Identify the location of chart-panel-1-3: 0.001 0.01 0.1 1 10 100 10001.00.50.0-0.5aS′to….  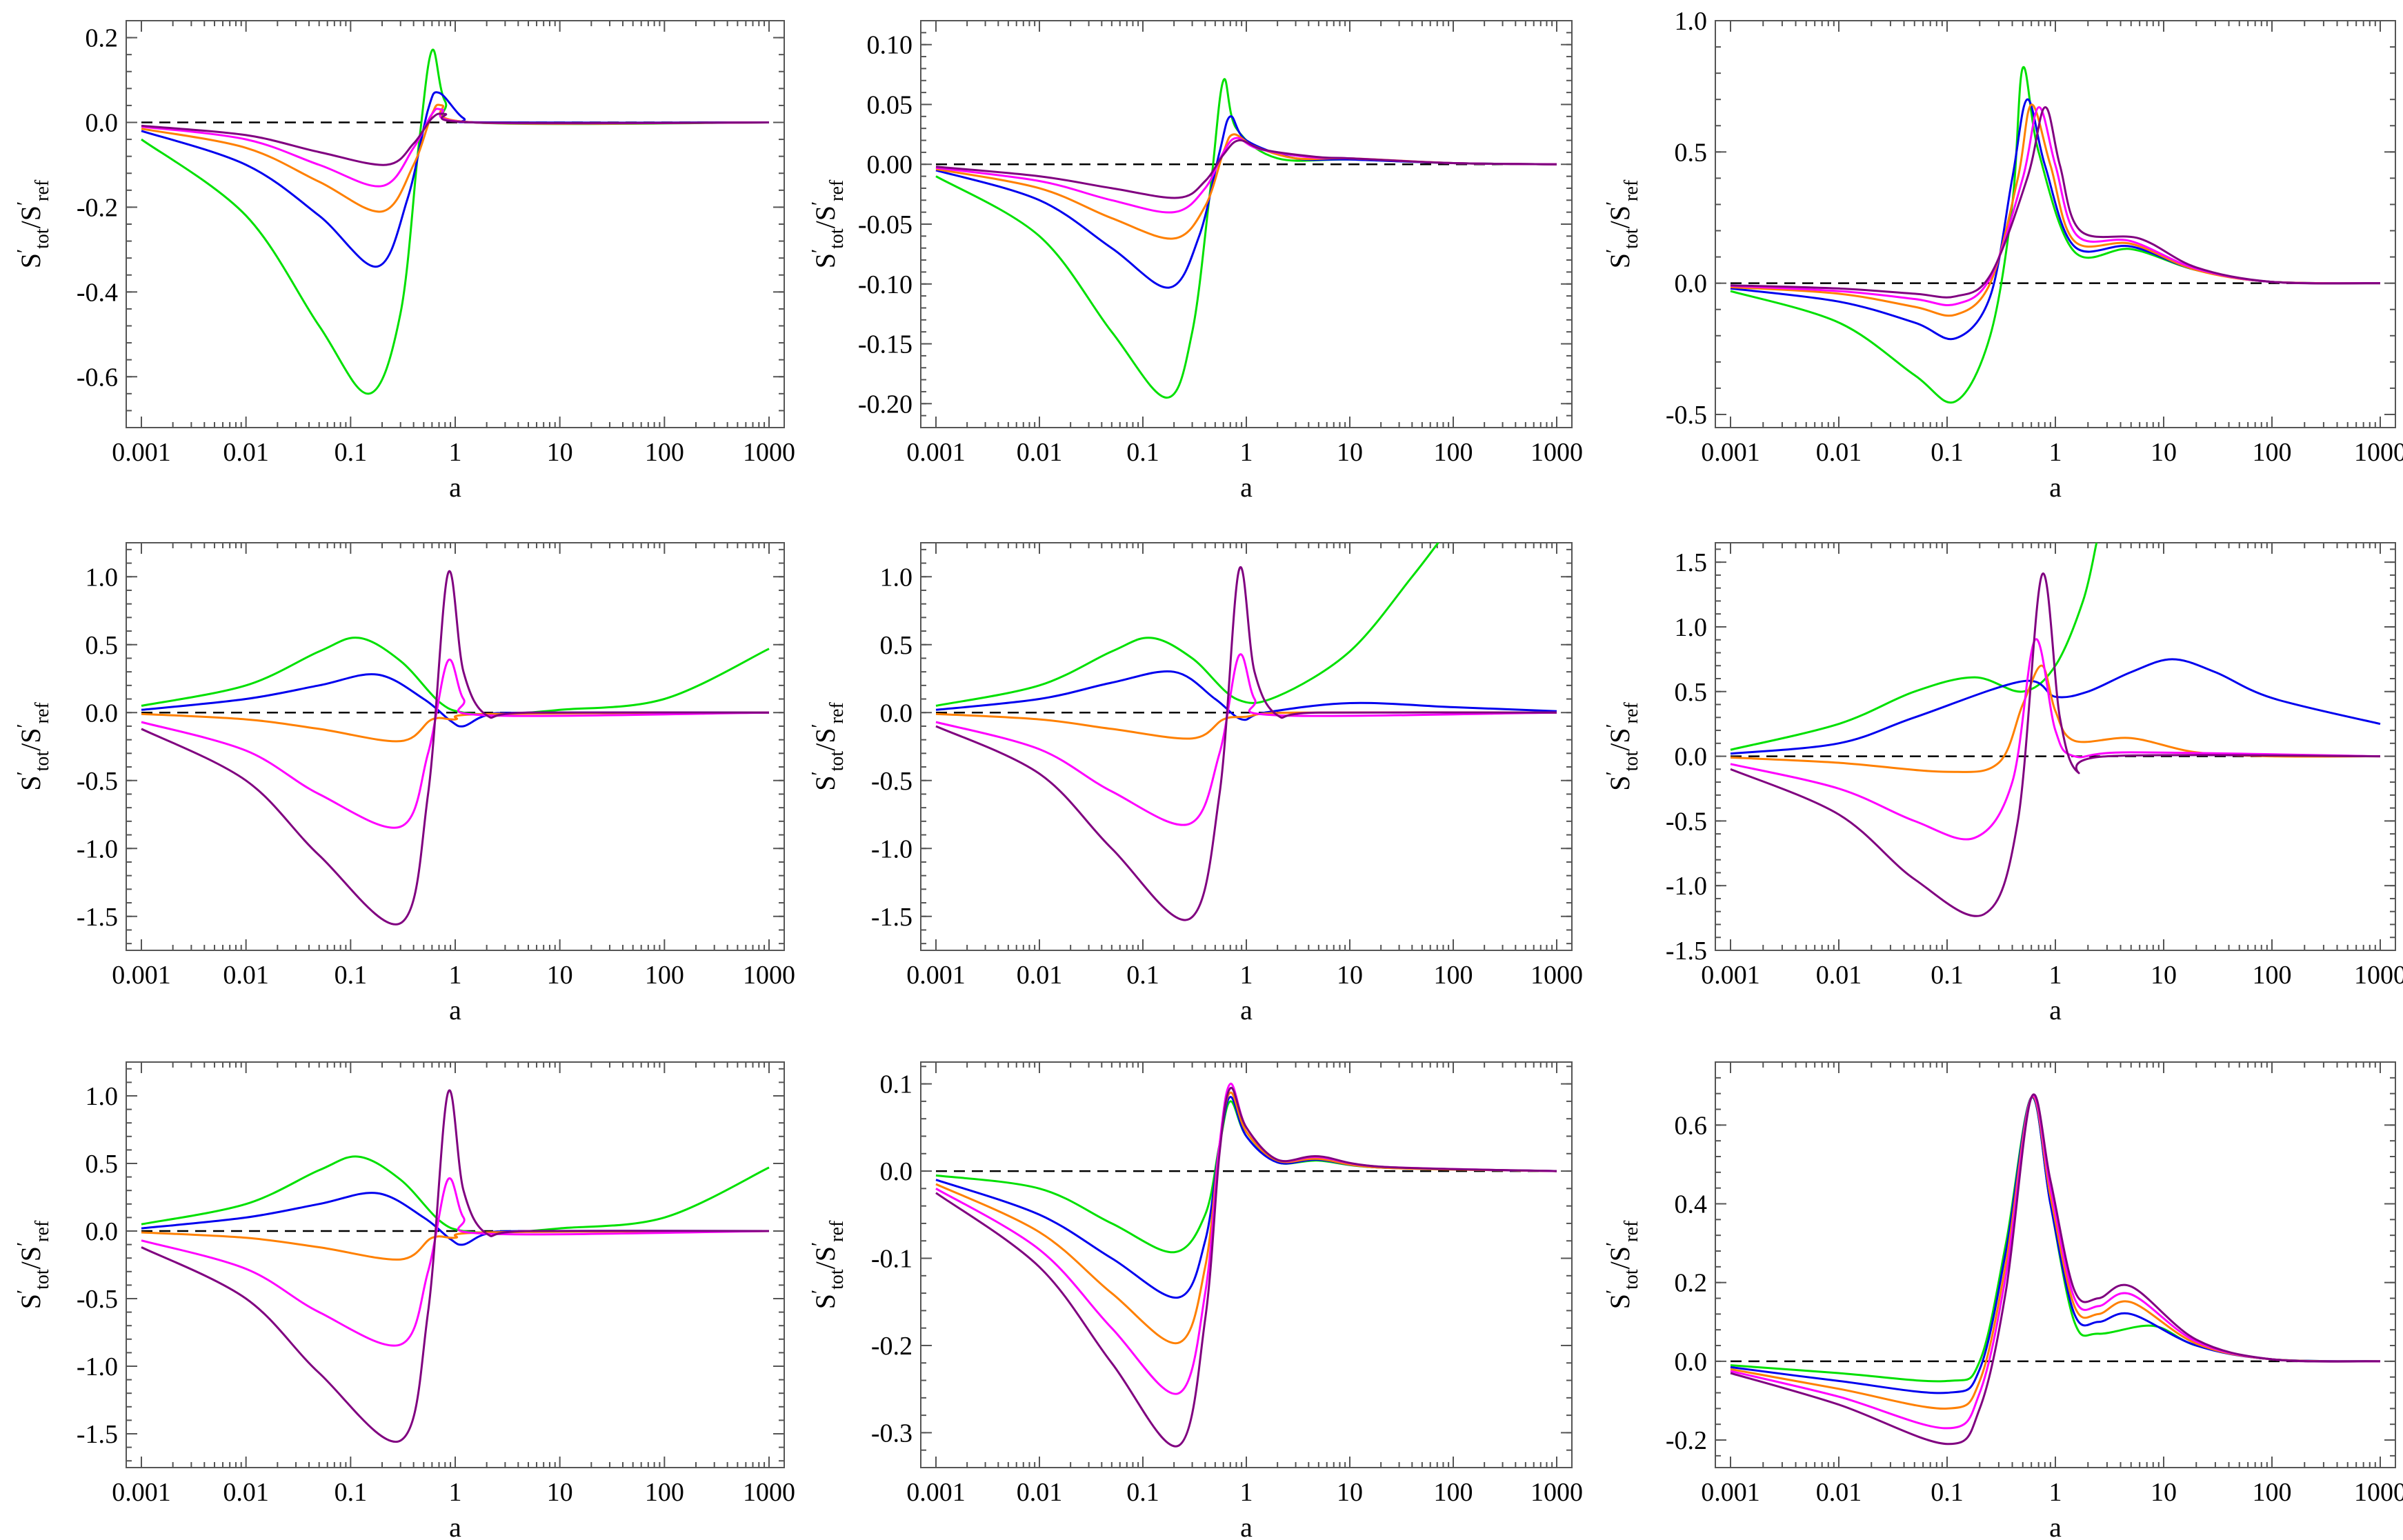
(2003, 255).